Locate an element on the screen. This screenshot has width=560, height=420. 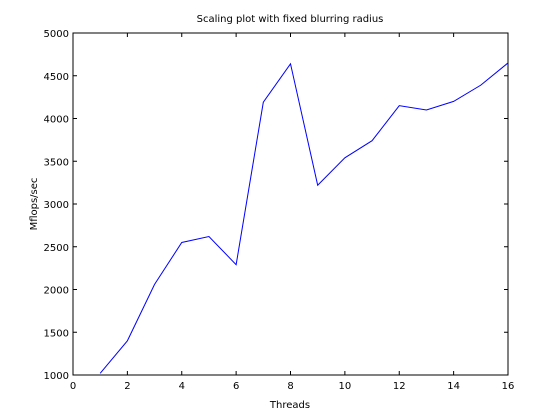
x-tick-label: 16 is located at coordinates (508, 386).